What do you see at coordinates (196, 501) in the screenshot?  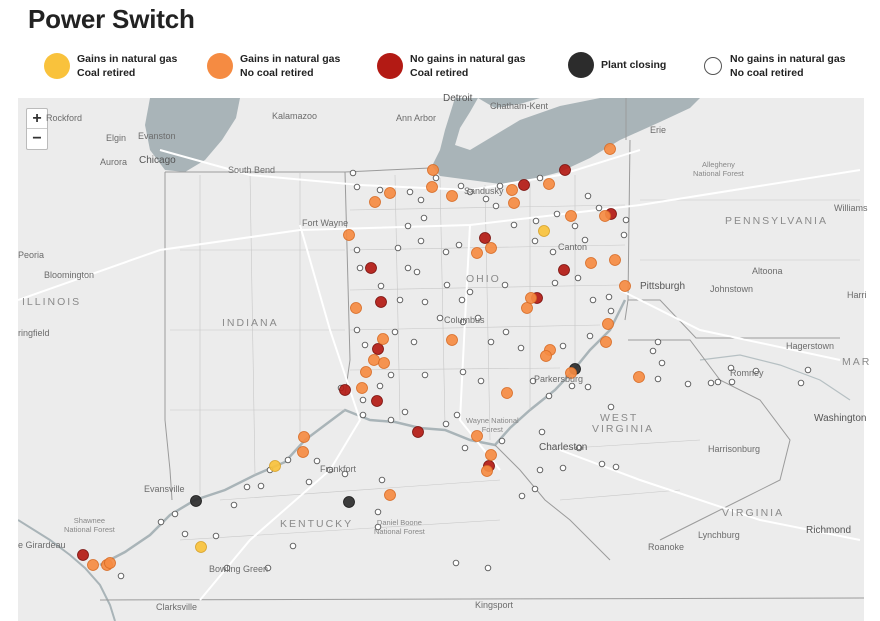 I see `plant-marker-black` at bounding box center [196, 501].